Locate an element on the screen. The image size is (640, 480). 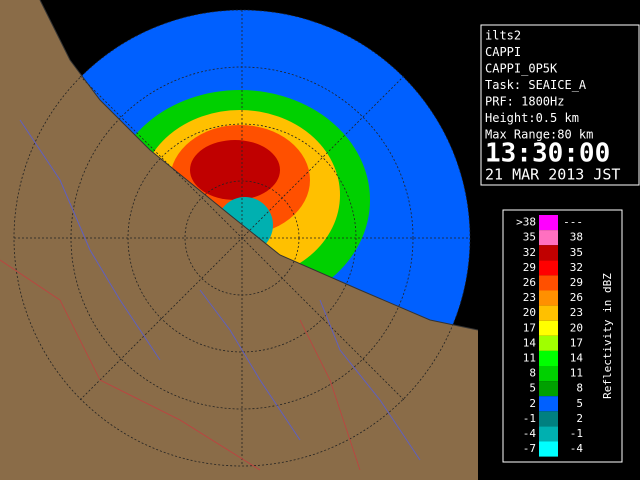
legend-high: 23 is located at coordinates (576, 312).